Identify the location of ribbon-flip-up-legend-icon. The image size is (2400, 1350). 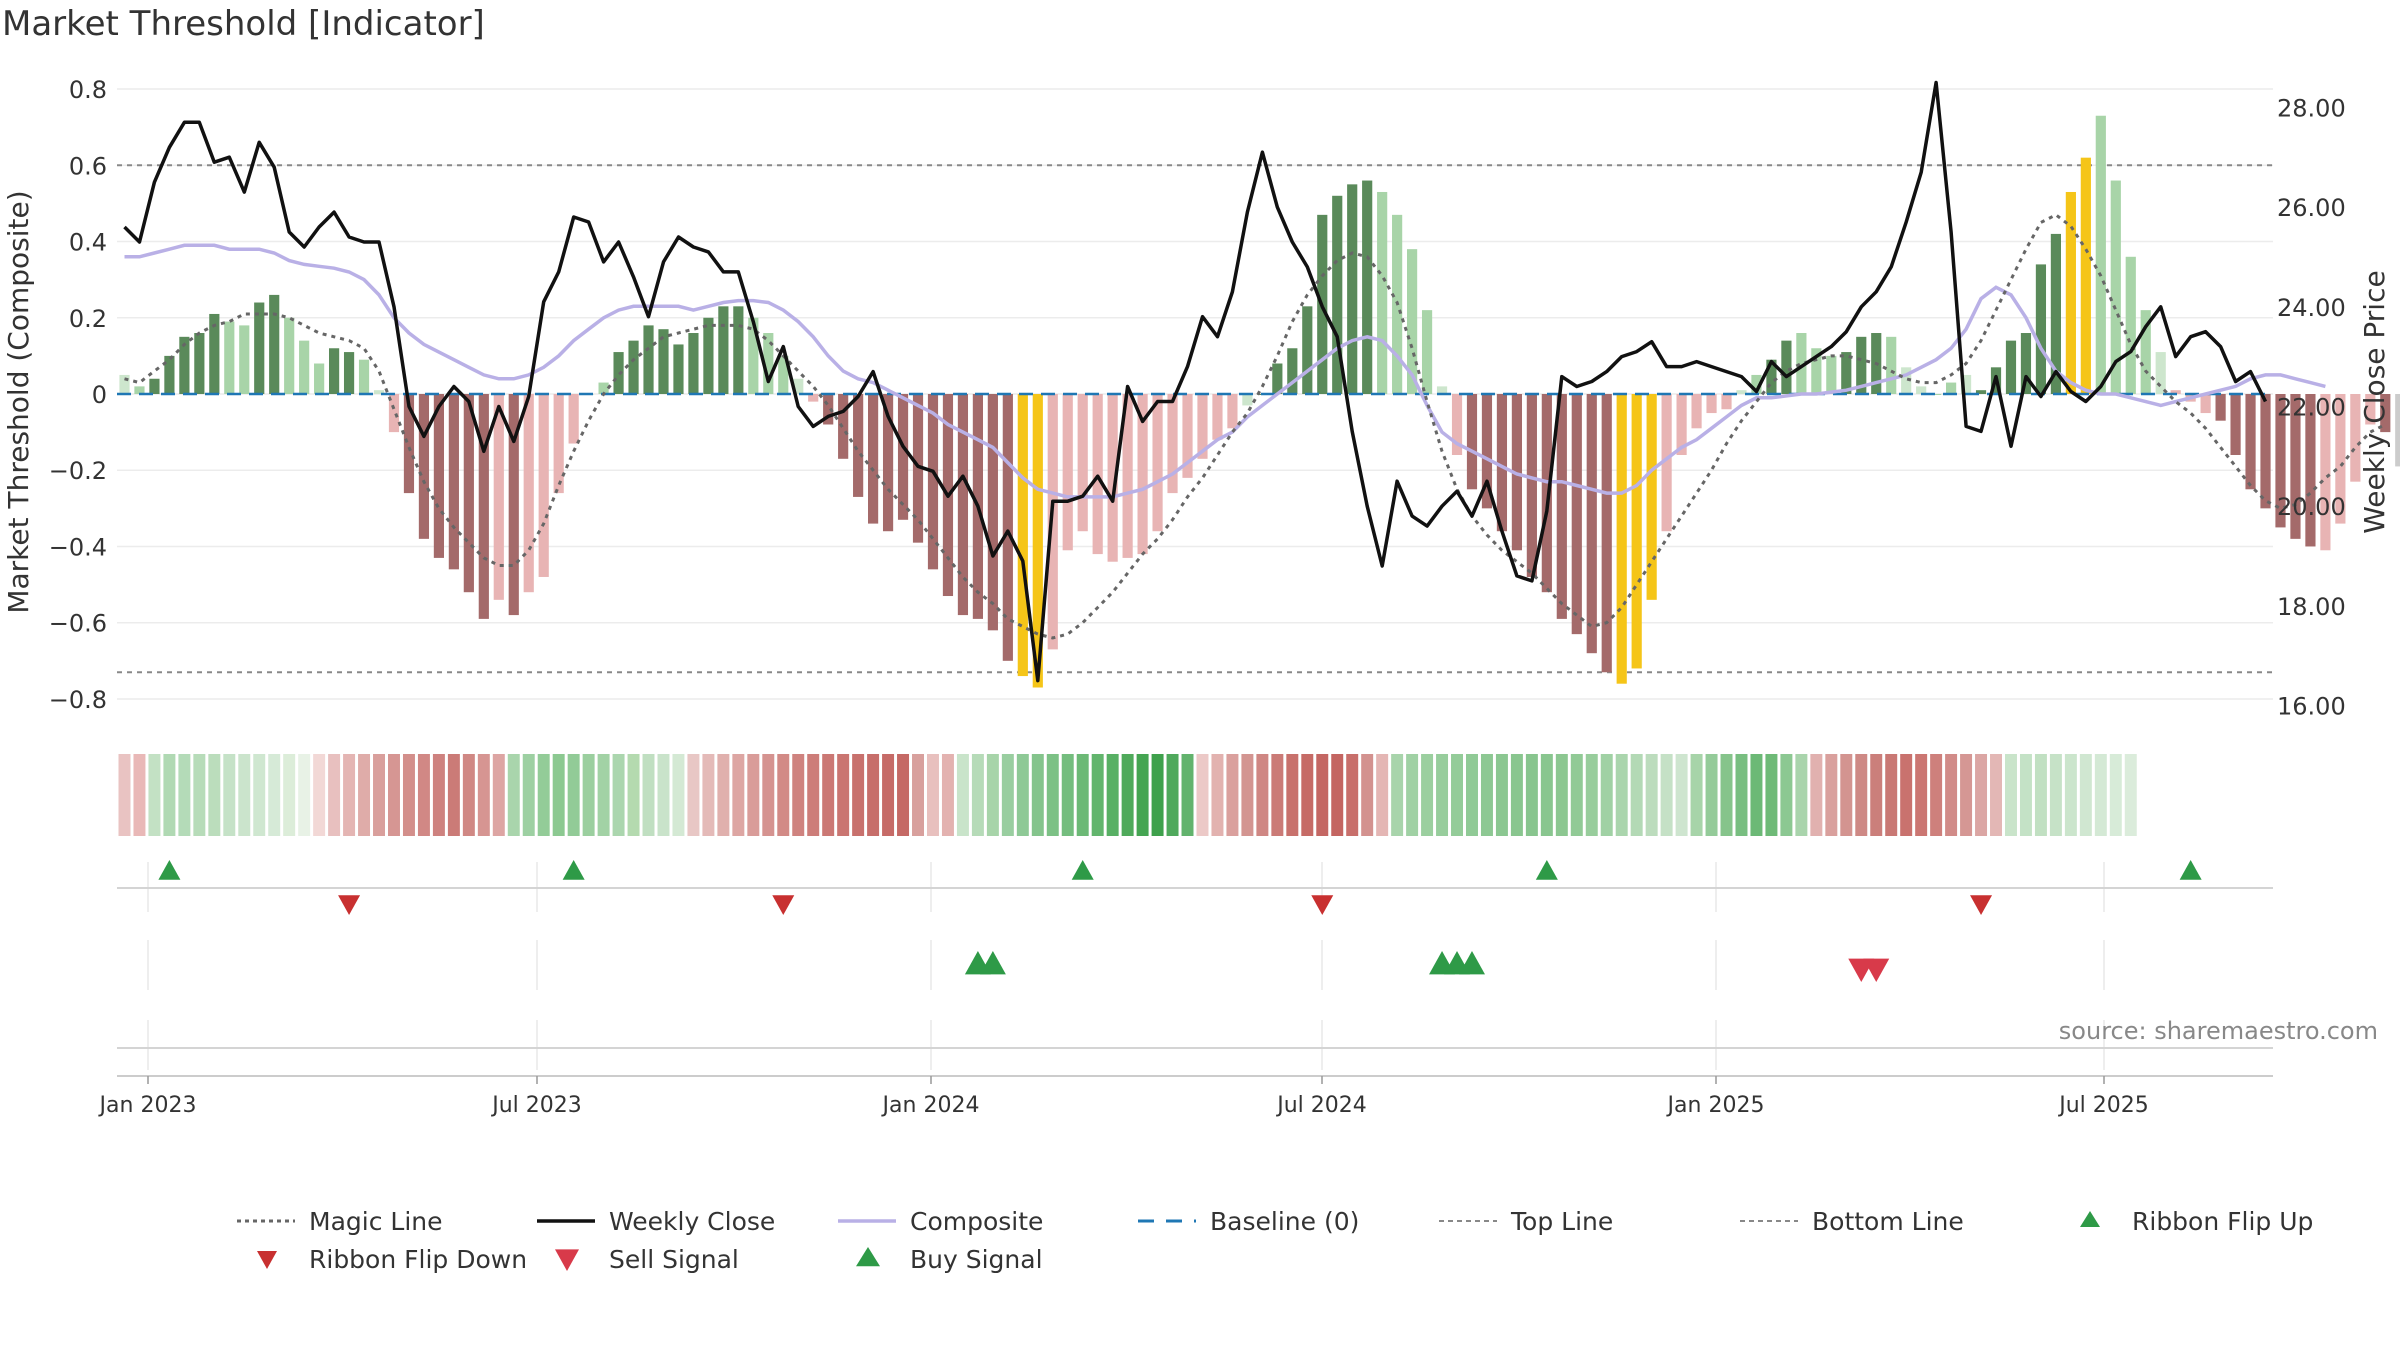
(2090, 1219).